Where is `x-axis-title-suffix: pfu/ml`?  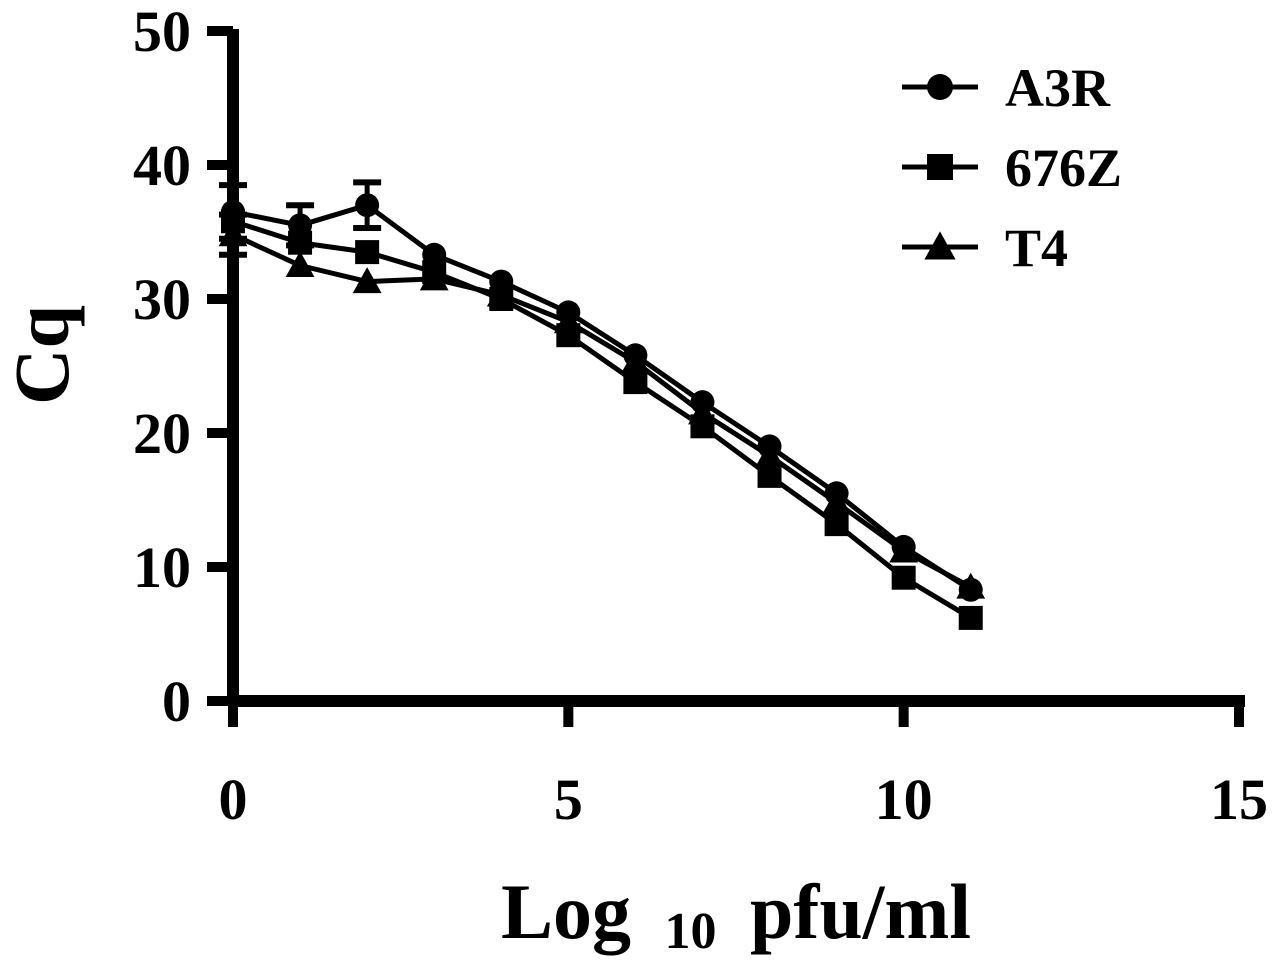 x-axis-title-suffix: pfu/ml is located at coordinates (860, 911).